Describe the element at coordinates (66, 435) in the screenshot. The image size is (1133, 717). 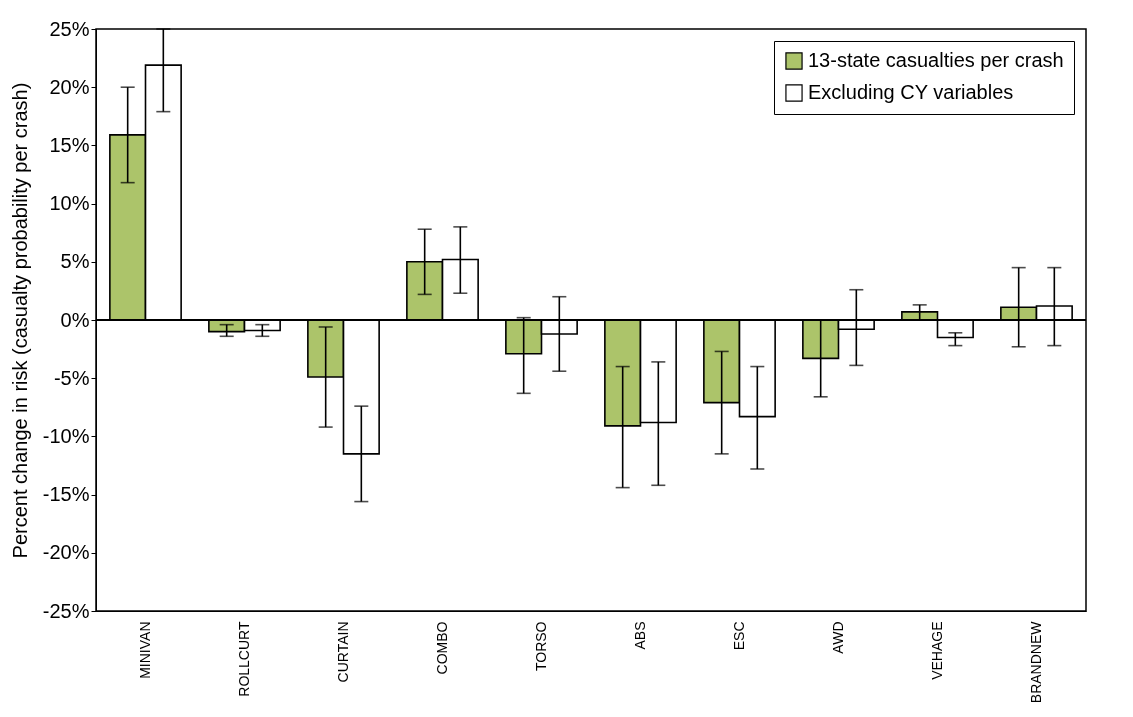
I see `y-tick-label: -10%` at that location.